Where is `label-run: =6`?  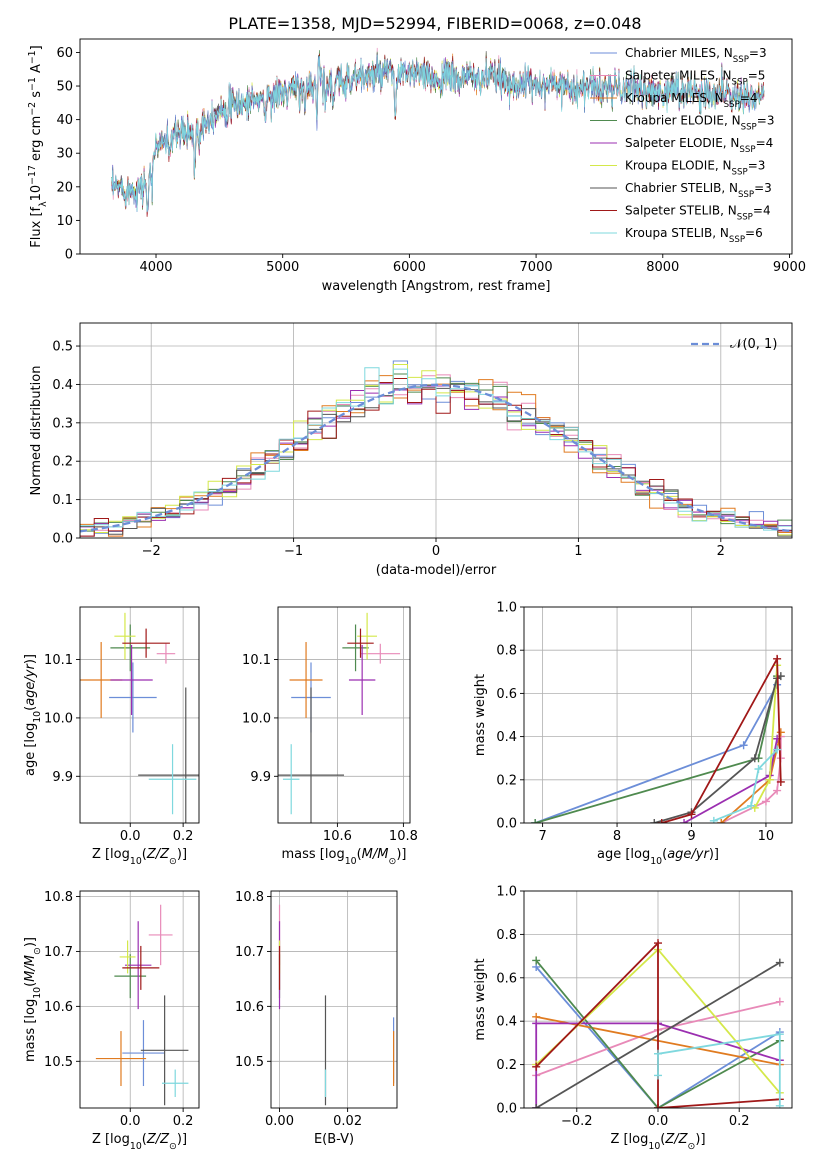
label-run: =6 is located at coordinates (754, 233).